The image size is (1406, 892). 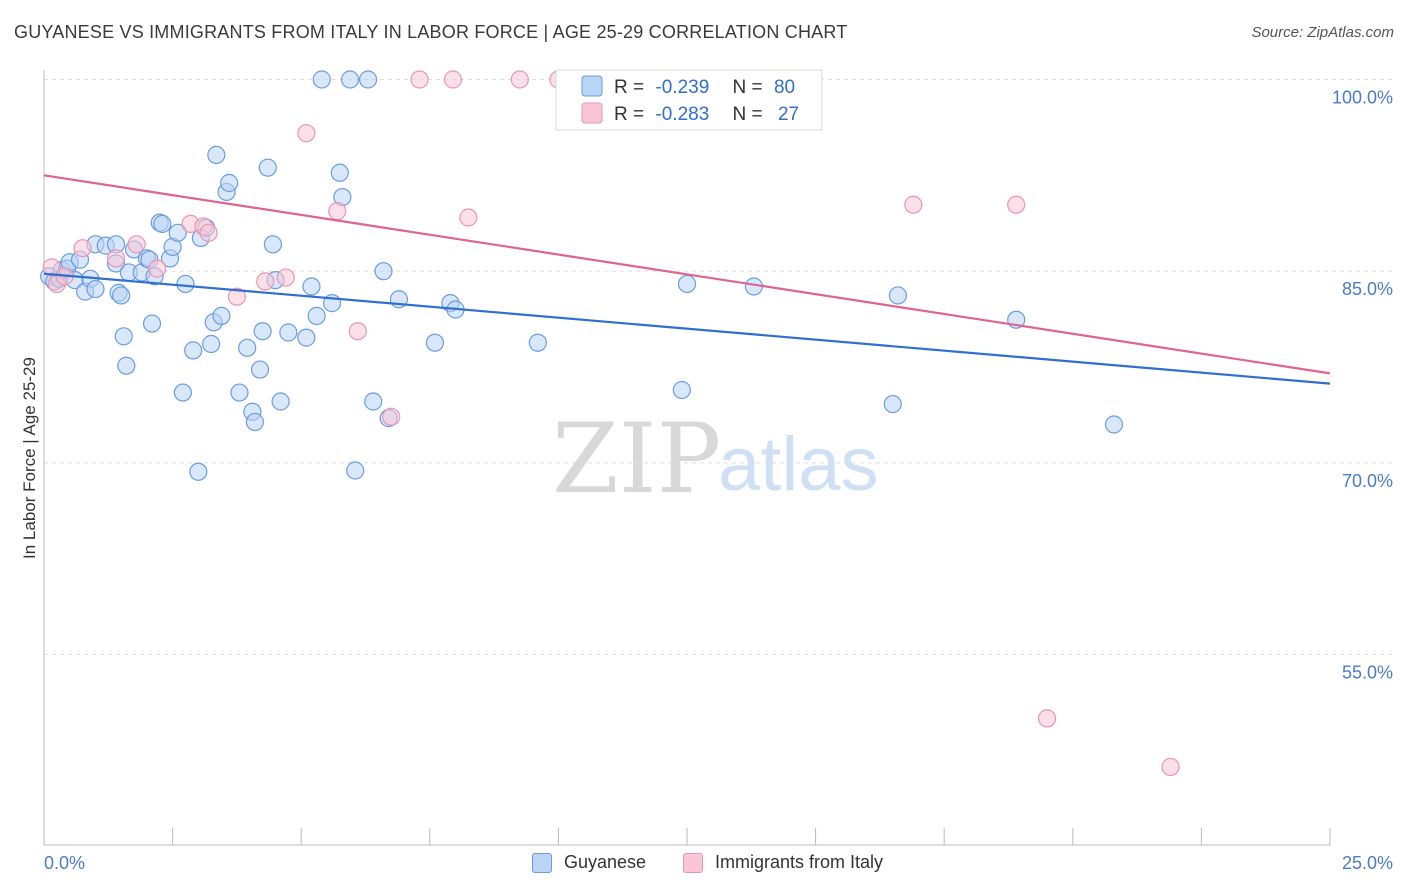 I want to click on legend-swatch-italy, so click(x=592, y=113).